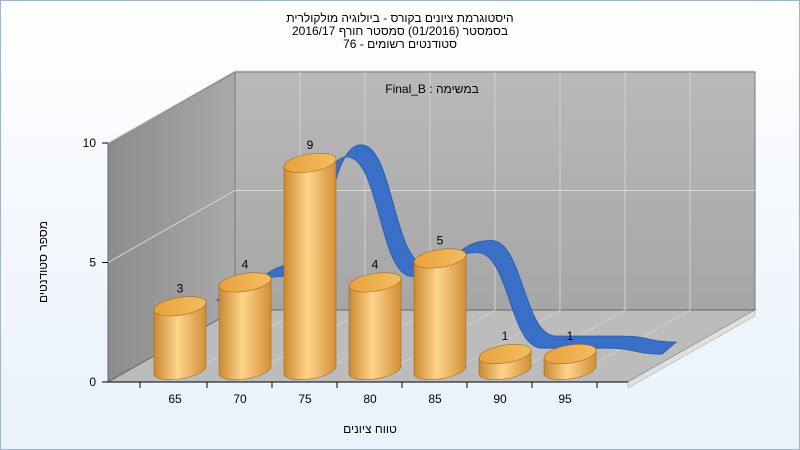  Describe the element at coordinates (691, 349) in the screenshot. I see `right-edge` at that location.